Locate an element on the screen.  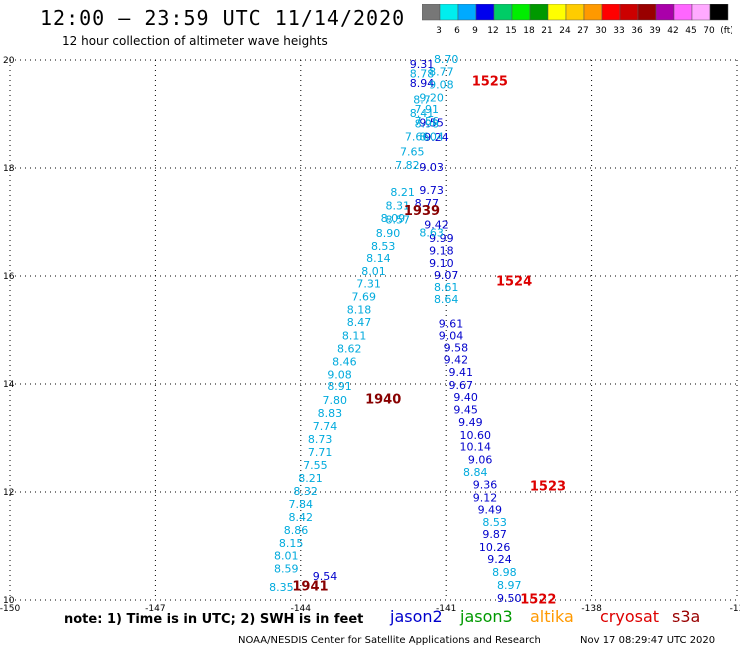
jason3-wave-height: 8.01 is located at coordinates (373, 271).